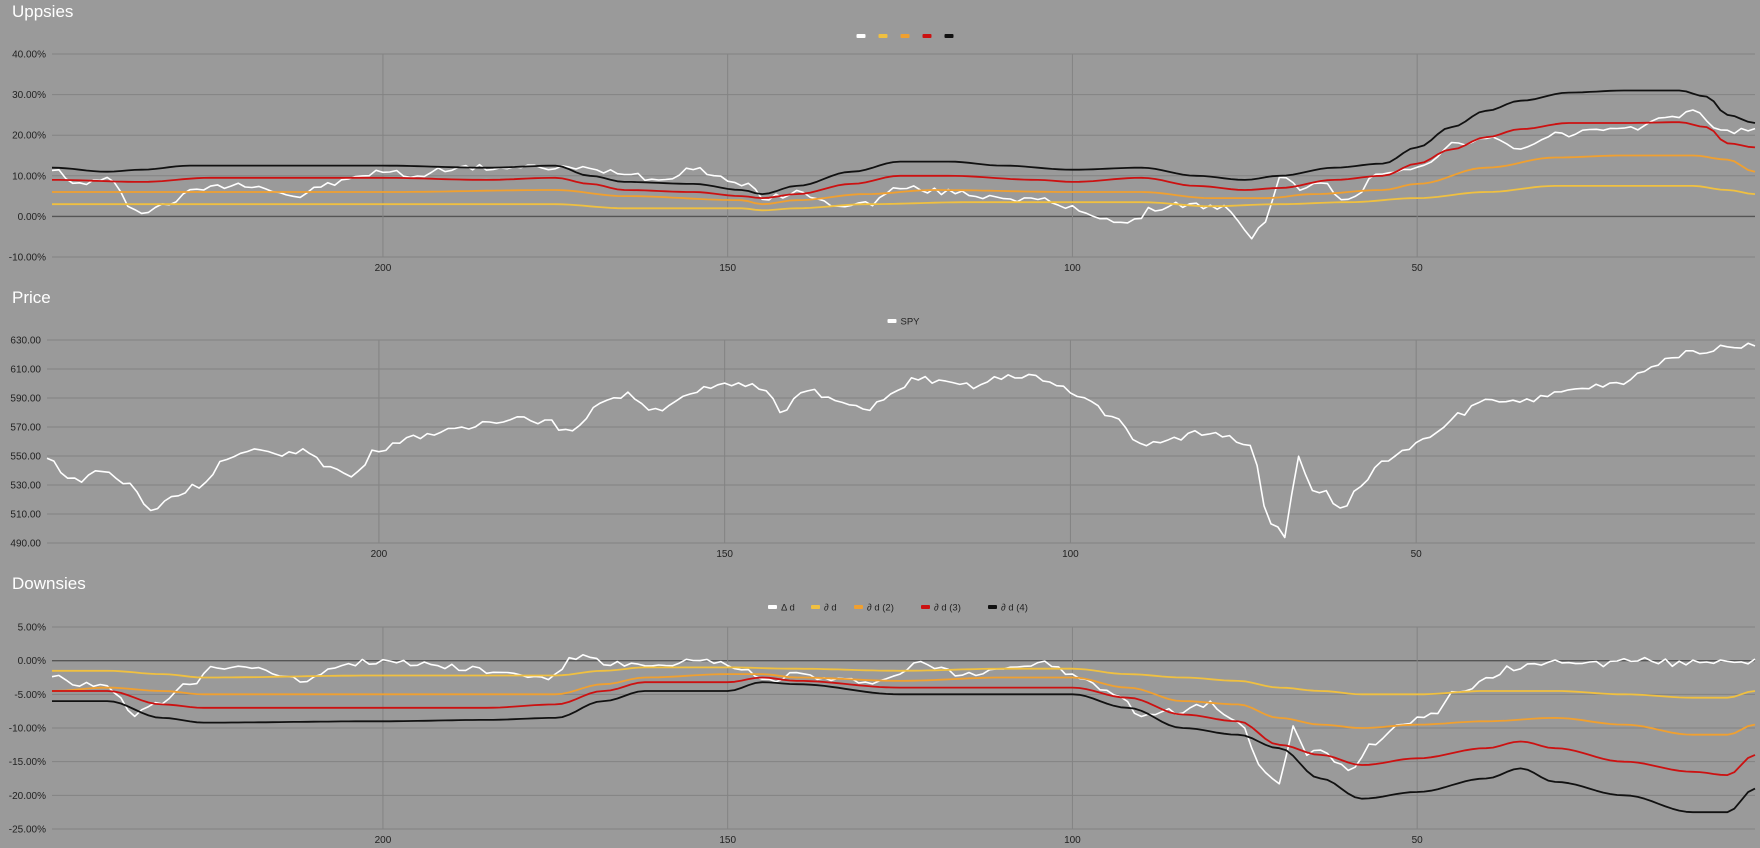  Describe the element at coordinates (32, 628) in the screenshot. I see `y-tick-label: 5.00%` at that location.